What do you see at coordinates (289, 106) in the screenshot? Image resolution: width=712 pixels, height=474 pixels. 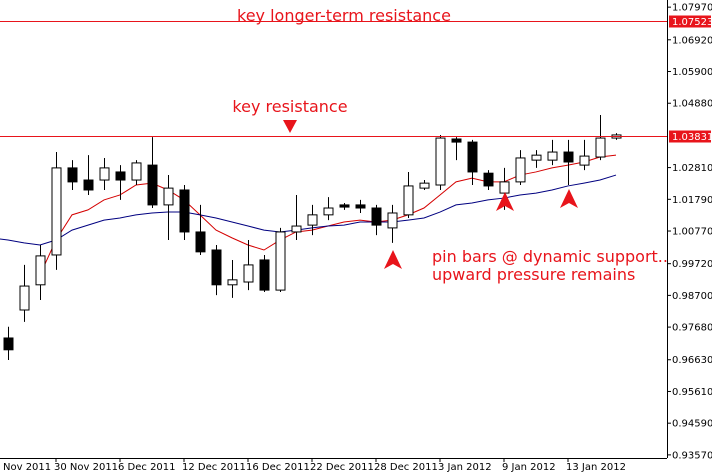 I see `annotation: key resistance` at bounding box center [289, 106].